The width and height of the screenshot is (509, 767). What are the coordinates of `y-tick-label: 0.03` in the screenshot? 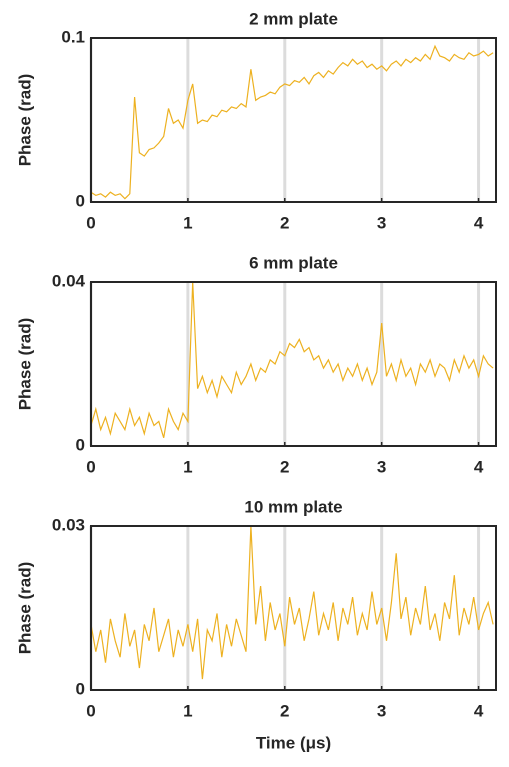 It's located at (68, 524).